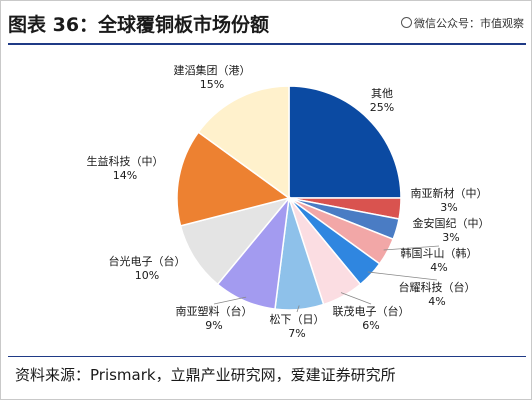 This screenshot has width=532, height=400. What do you see at coordinates (125, 175) in the screenshot?
I see `slice-value-label: 14%` at bounding box center [125, 175].